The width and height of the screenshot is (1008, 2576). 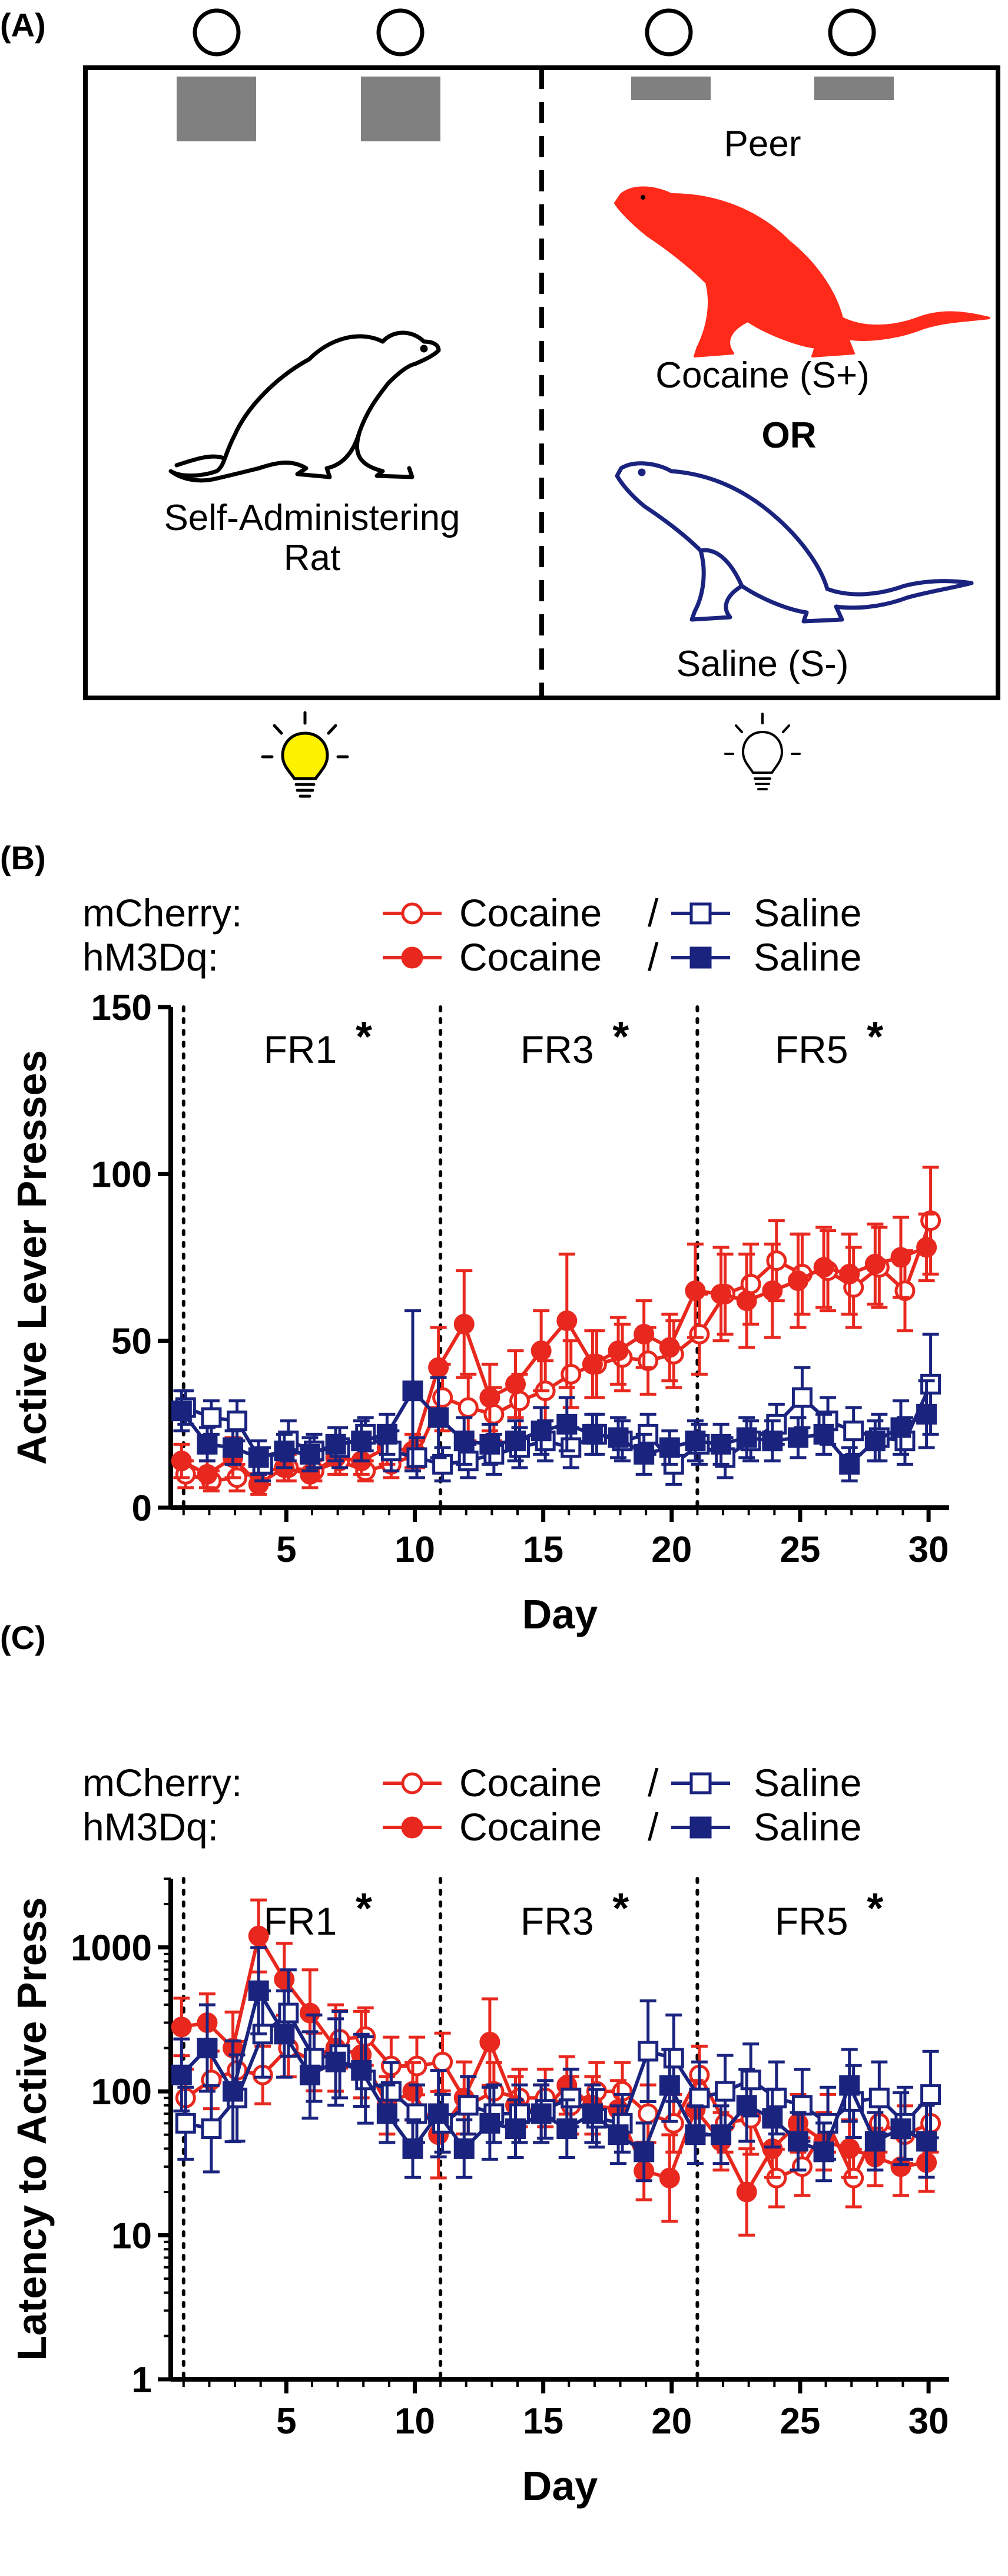 I want to click on legend-saline-label: Saline, so click(x=807, y=957).